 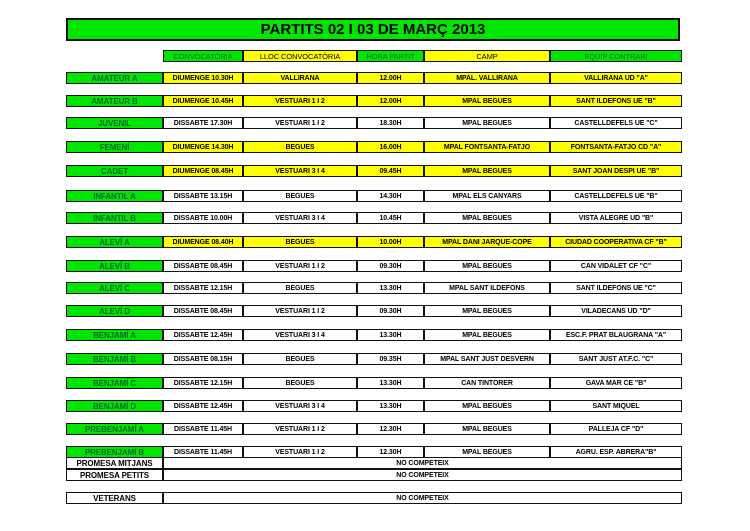 I want to click on table-cell: SANT JOAN DESPI UE "B", so click(x=616, y=171).